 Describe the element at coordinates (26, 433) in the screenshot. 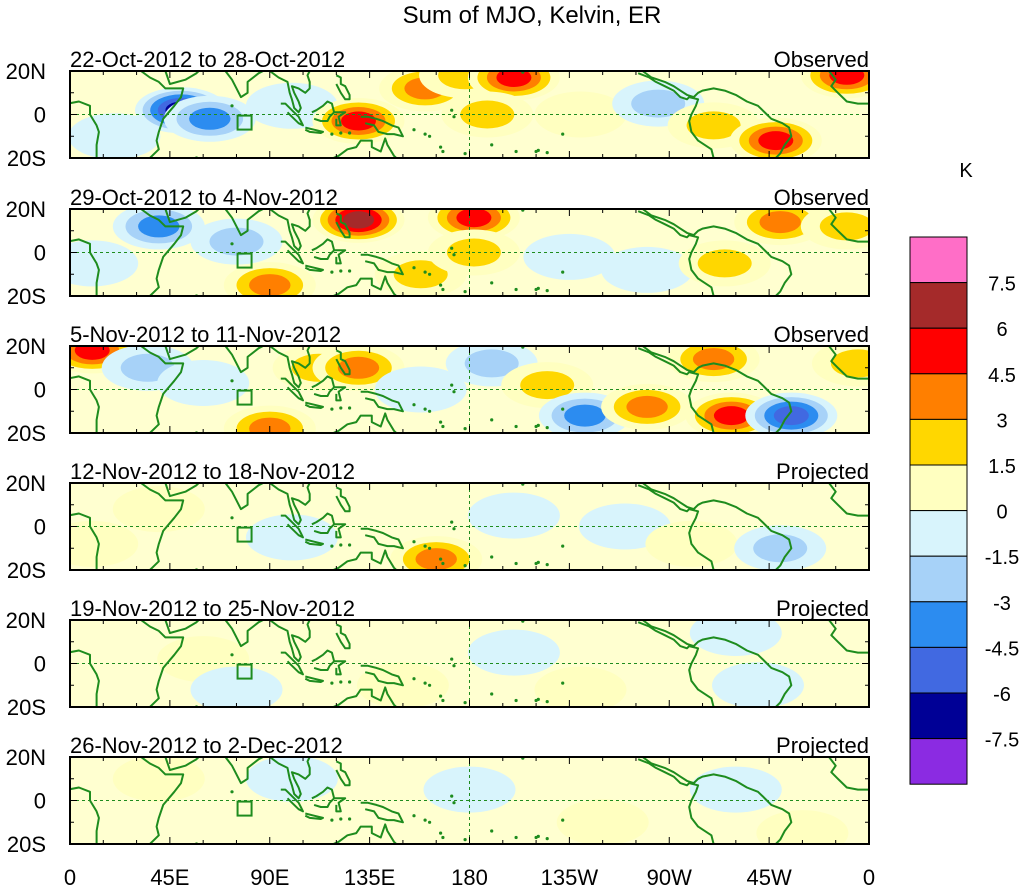

I see `latitude-label: 20S` at that location.